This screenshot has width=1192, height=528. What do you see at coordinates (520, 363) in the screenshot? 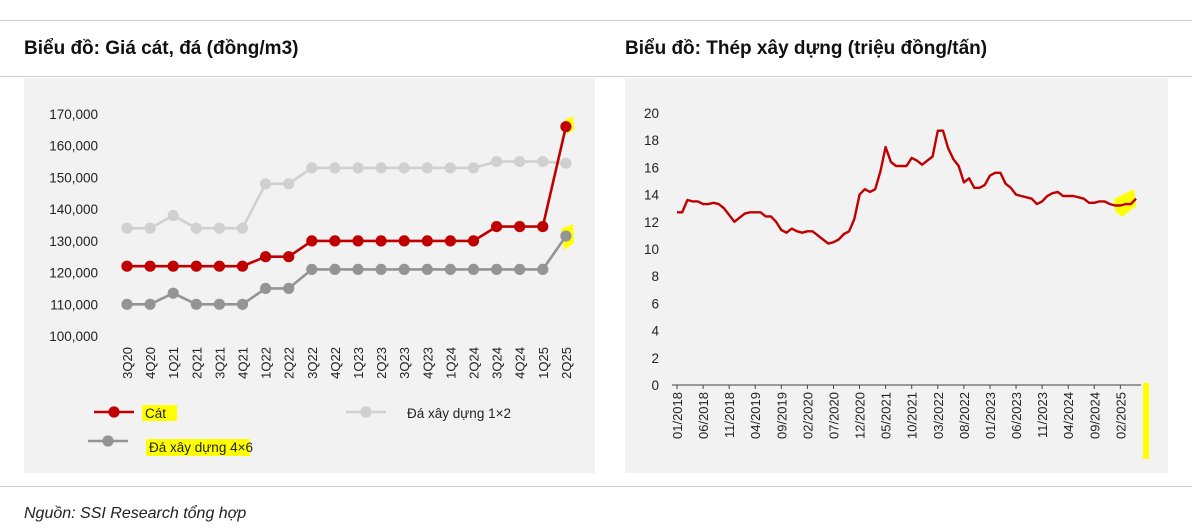
I see `x-tick-label: 4Q24` at bounding box center [520, 363].